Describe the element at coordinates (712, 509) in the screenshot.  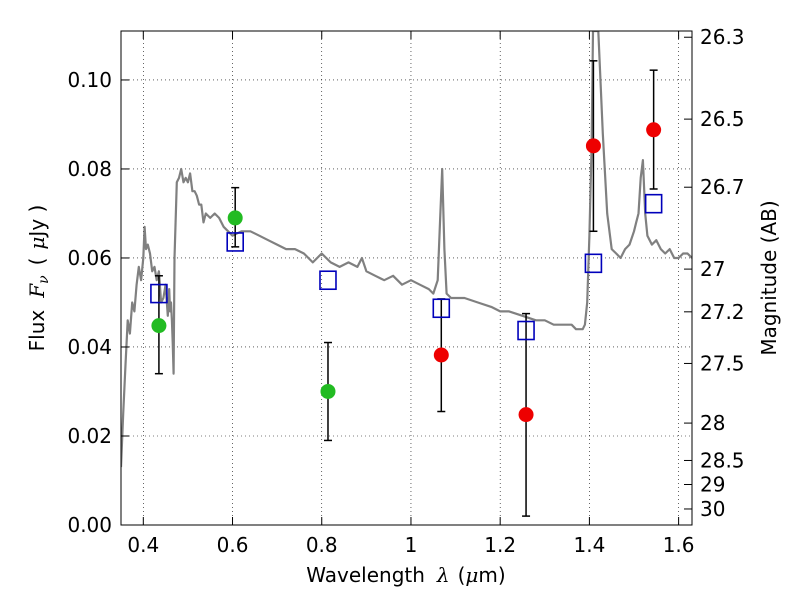
I see `y2-tick-label: 30` at that location.